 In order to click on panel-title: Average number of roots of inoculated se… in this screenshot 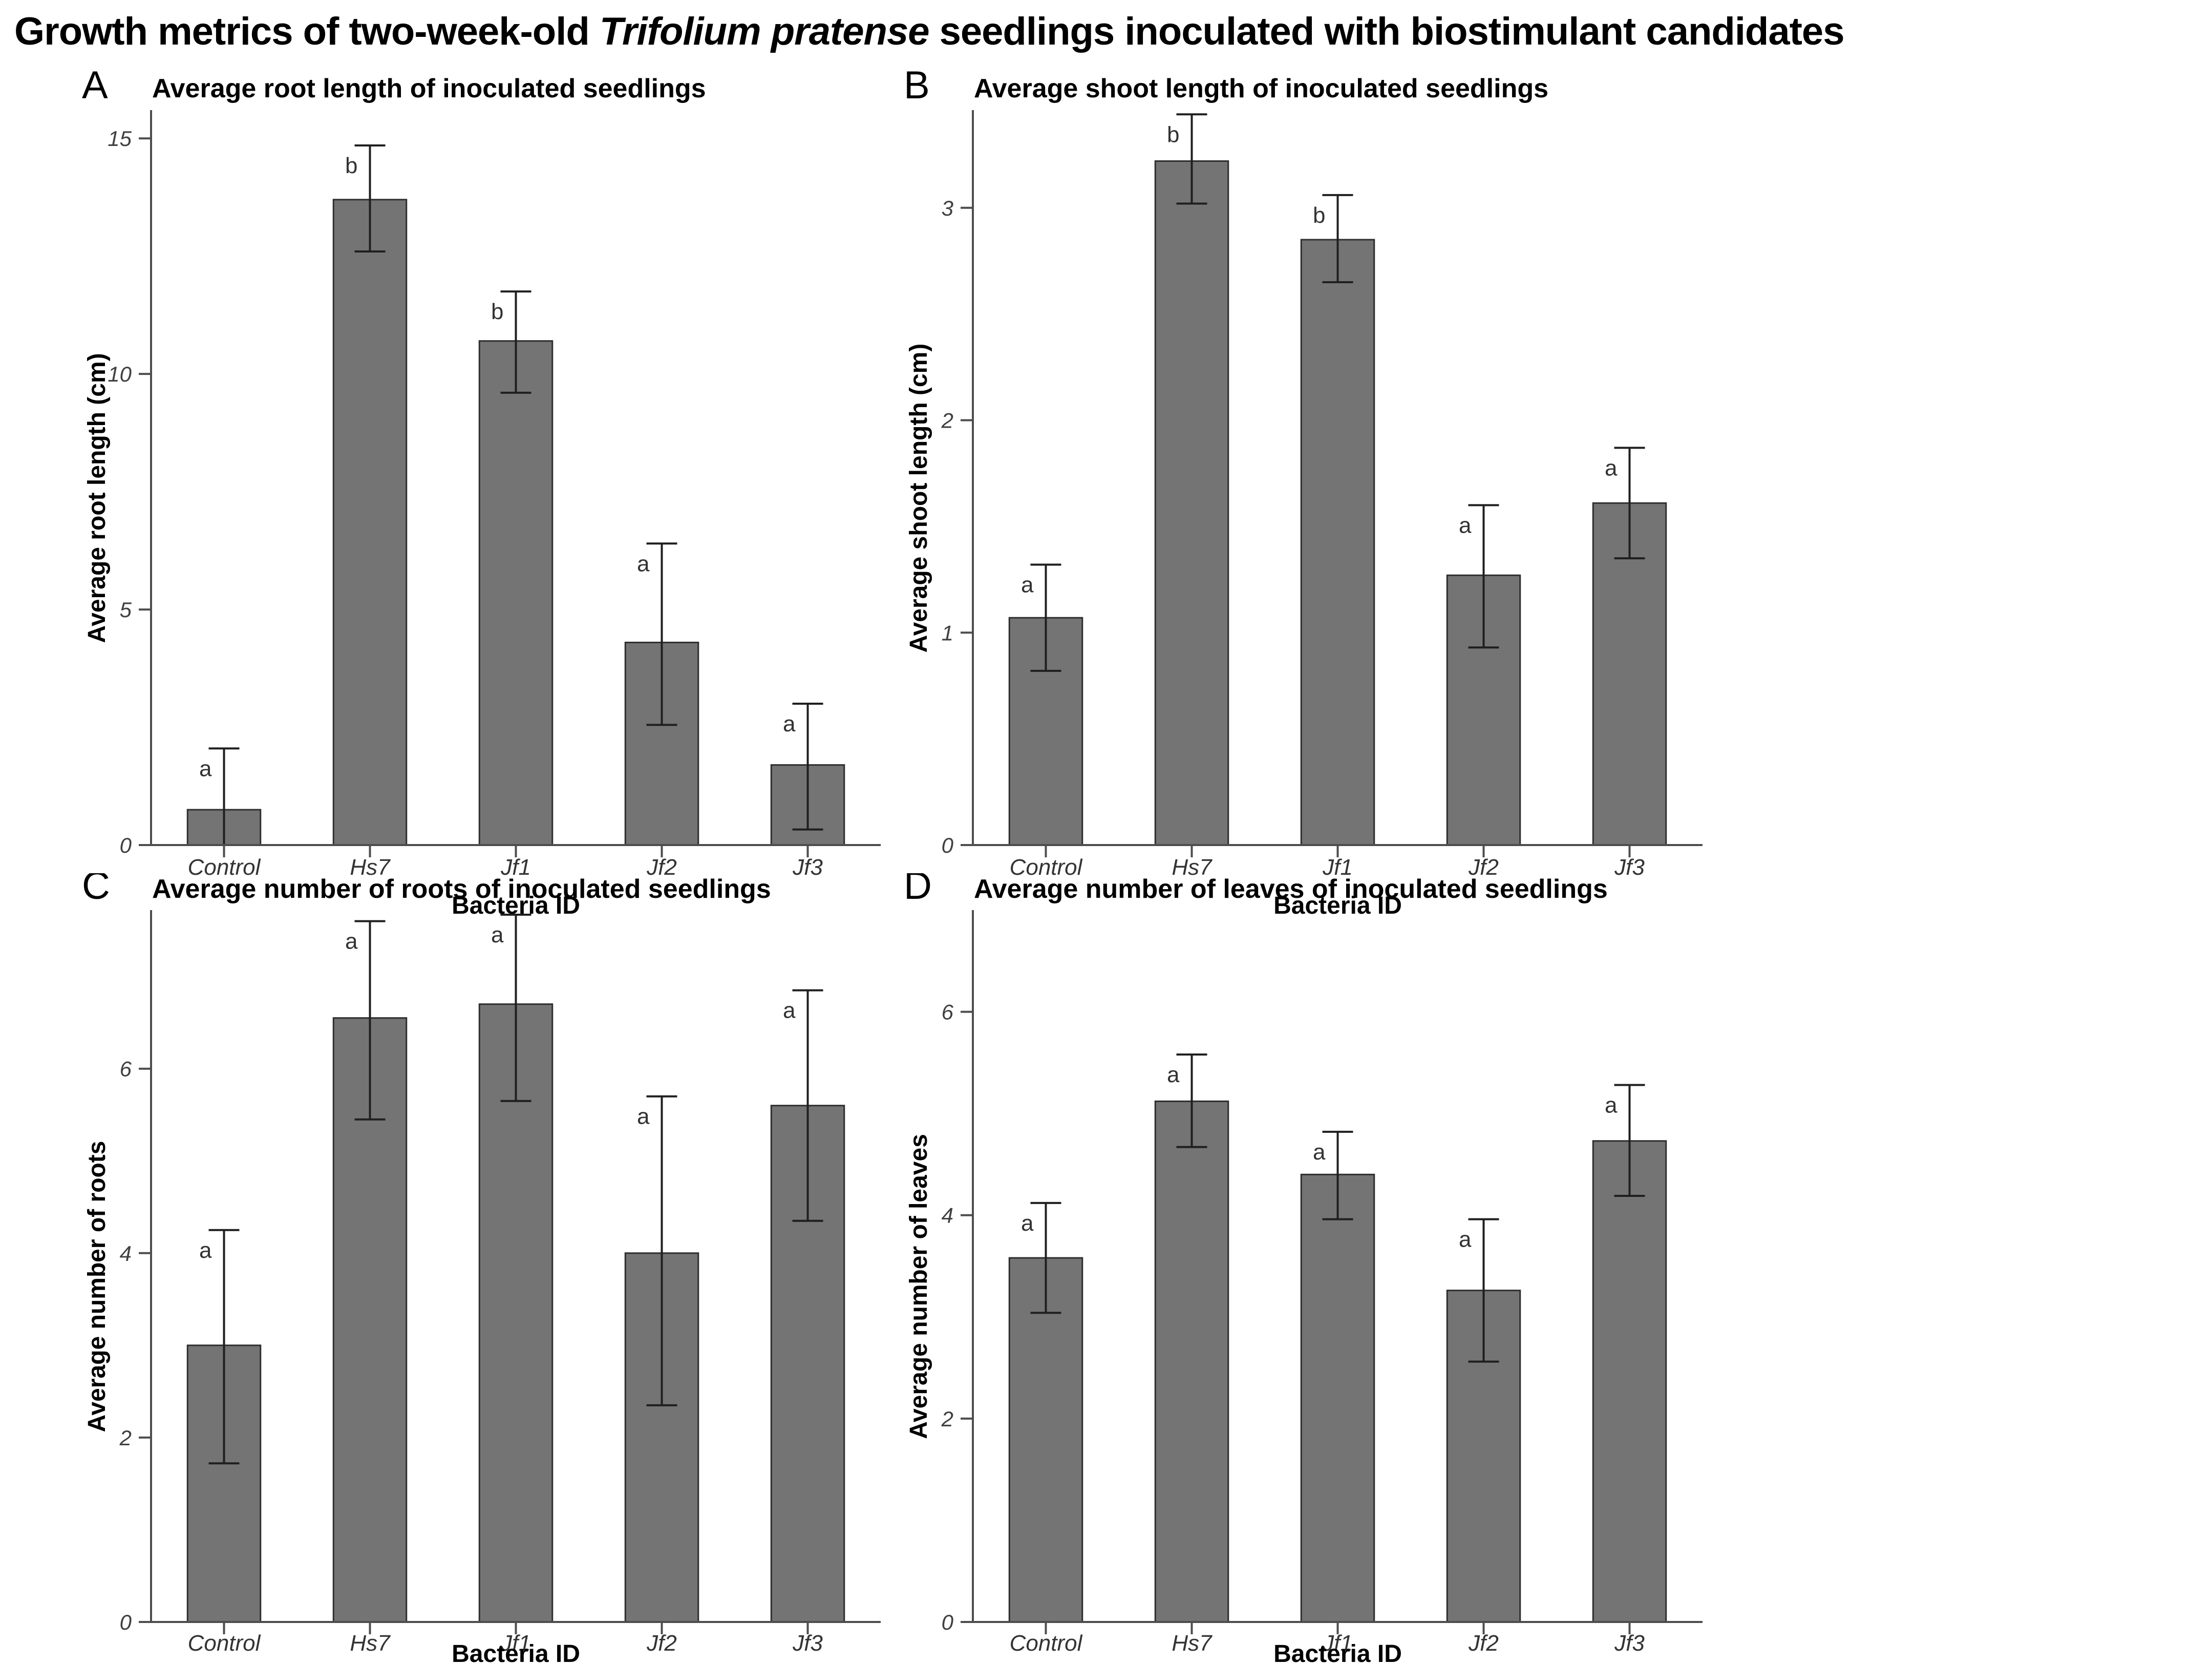, I will do `click(462, 889)`.